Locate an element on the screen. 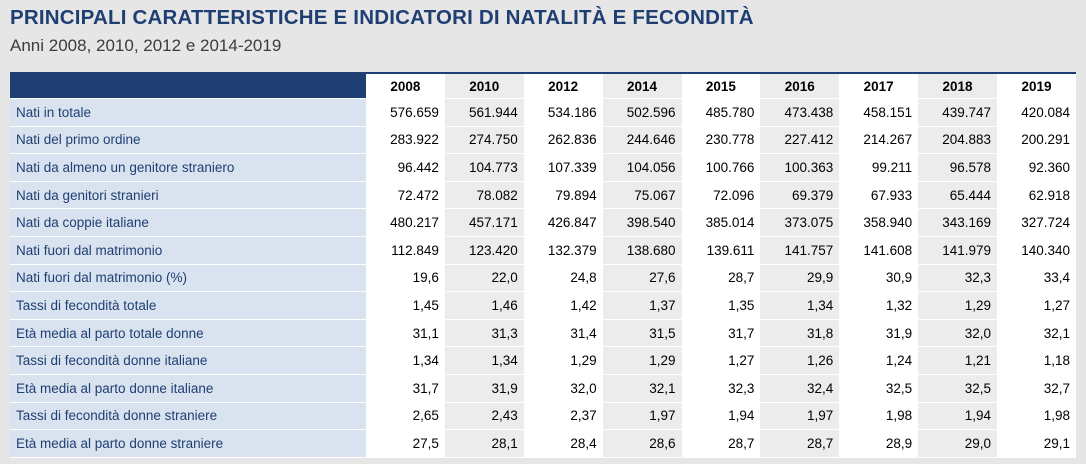  column-header: 2012 is located at coordinates (563, 85).